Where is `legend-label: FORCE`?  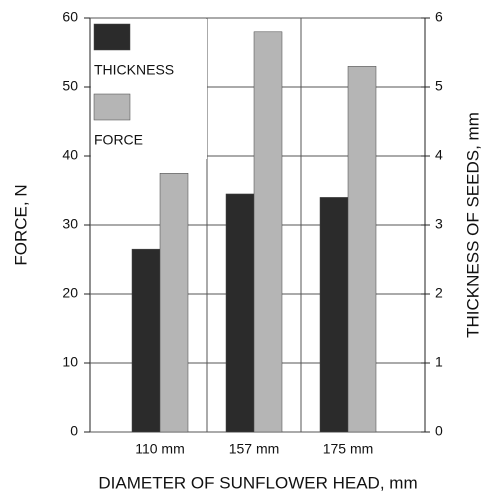
legend-label: FORCE is located at coordinates (118, 140).